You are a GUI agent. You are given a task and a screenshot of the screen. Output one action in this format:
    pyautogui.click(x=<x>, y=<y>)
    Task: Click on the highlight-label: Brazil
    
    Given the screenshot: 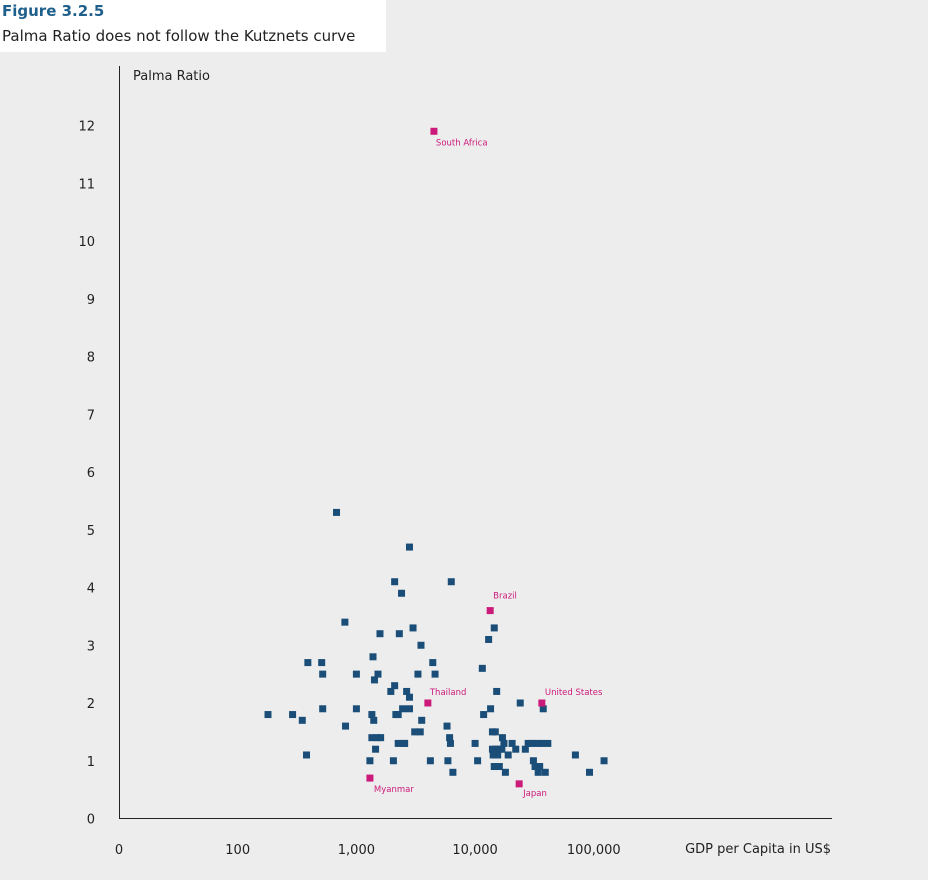 What is the action you would take?
    pyautogui.click(x=505, y=597)
    